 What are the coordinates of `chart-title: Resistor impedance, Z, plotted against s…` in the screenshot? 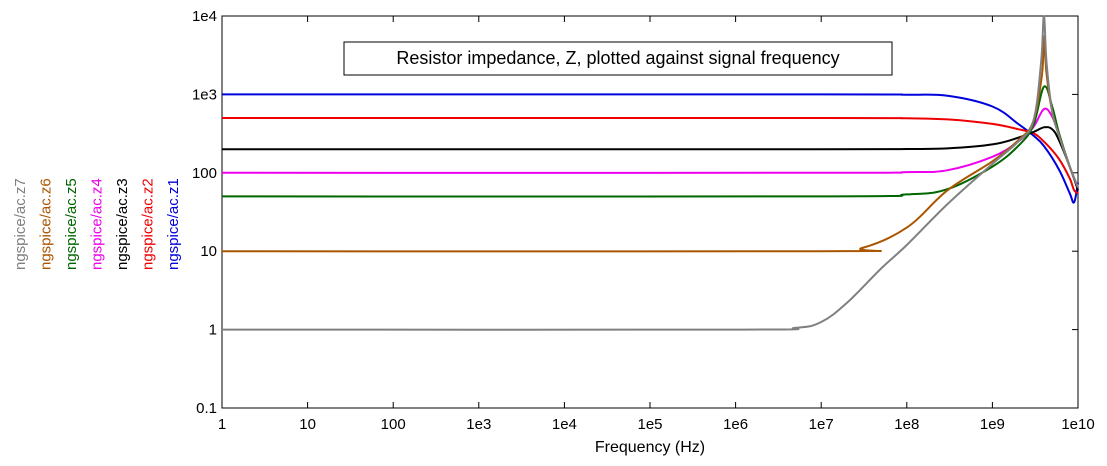 It's located at (617, 58).